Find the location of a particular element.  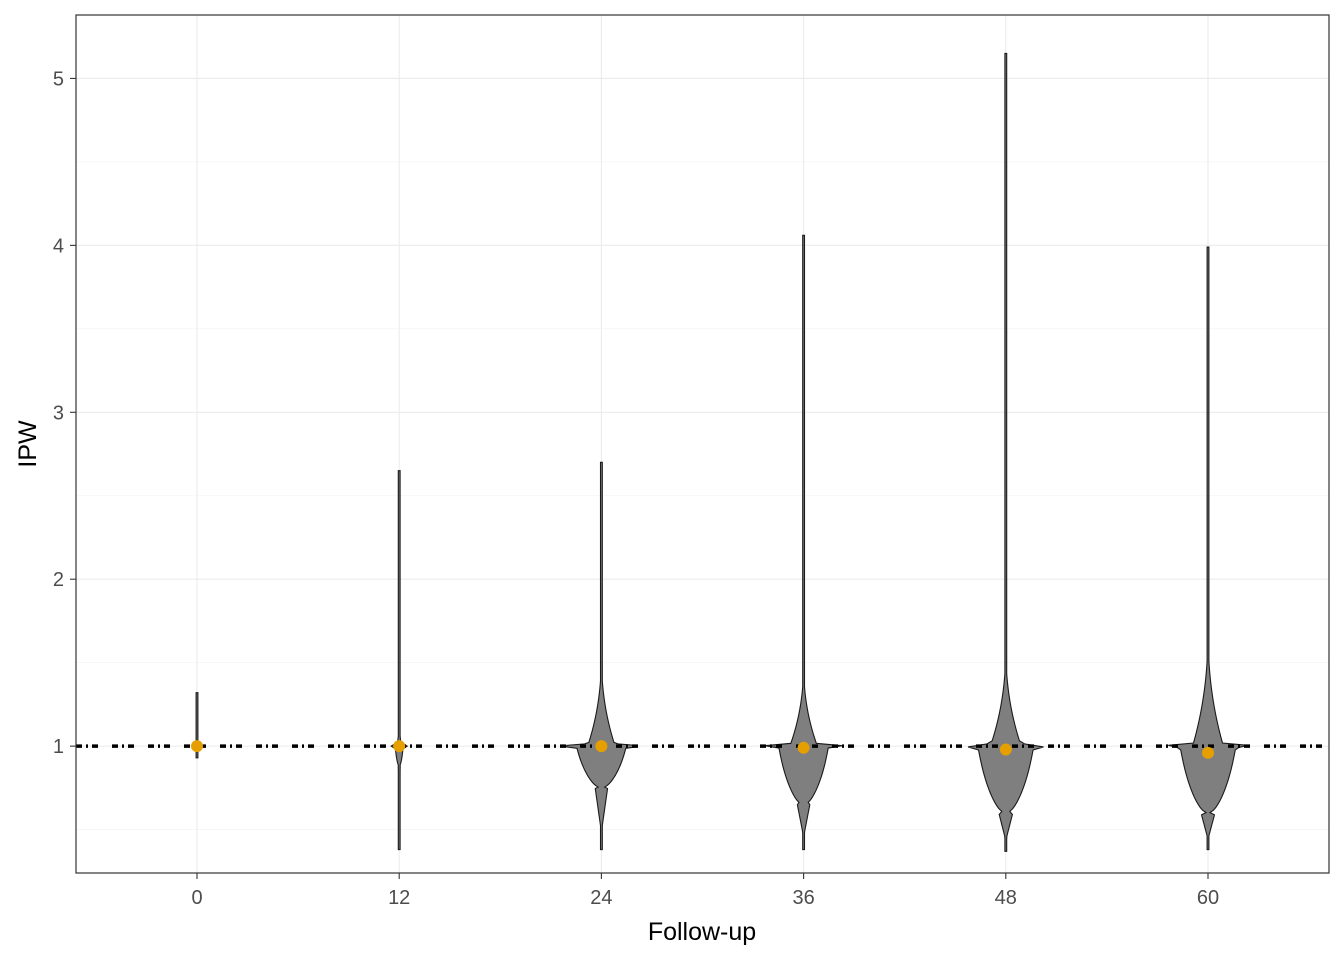

x-tick-label: 36 is located at coordinates (803, 898).